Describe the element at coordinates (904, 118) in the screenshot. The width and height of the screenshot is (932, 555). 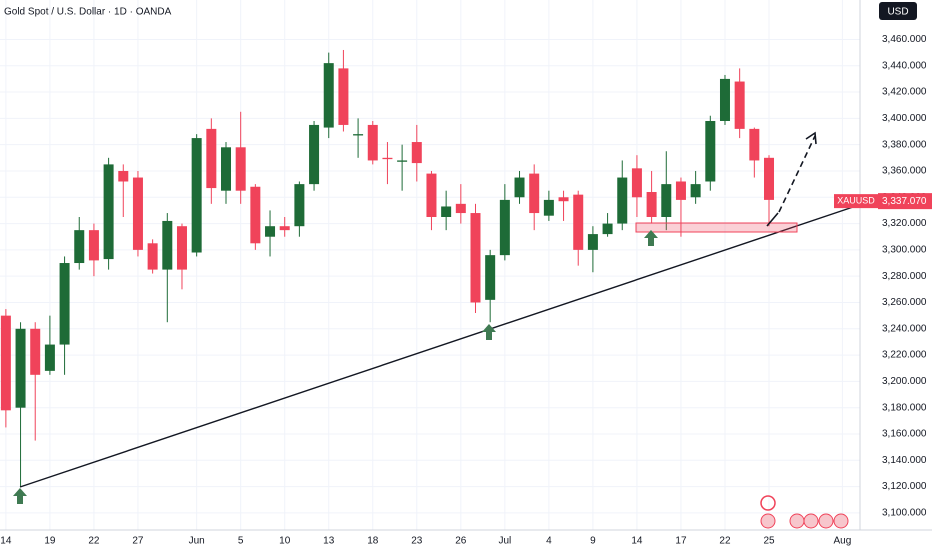
I see `y-tick-label: 3,400.000` at that location.